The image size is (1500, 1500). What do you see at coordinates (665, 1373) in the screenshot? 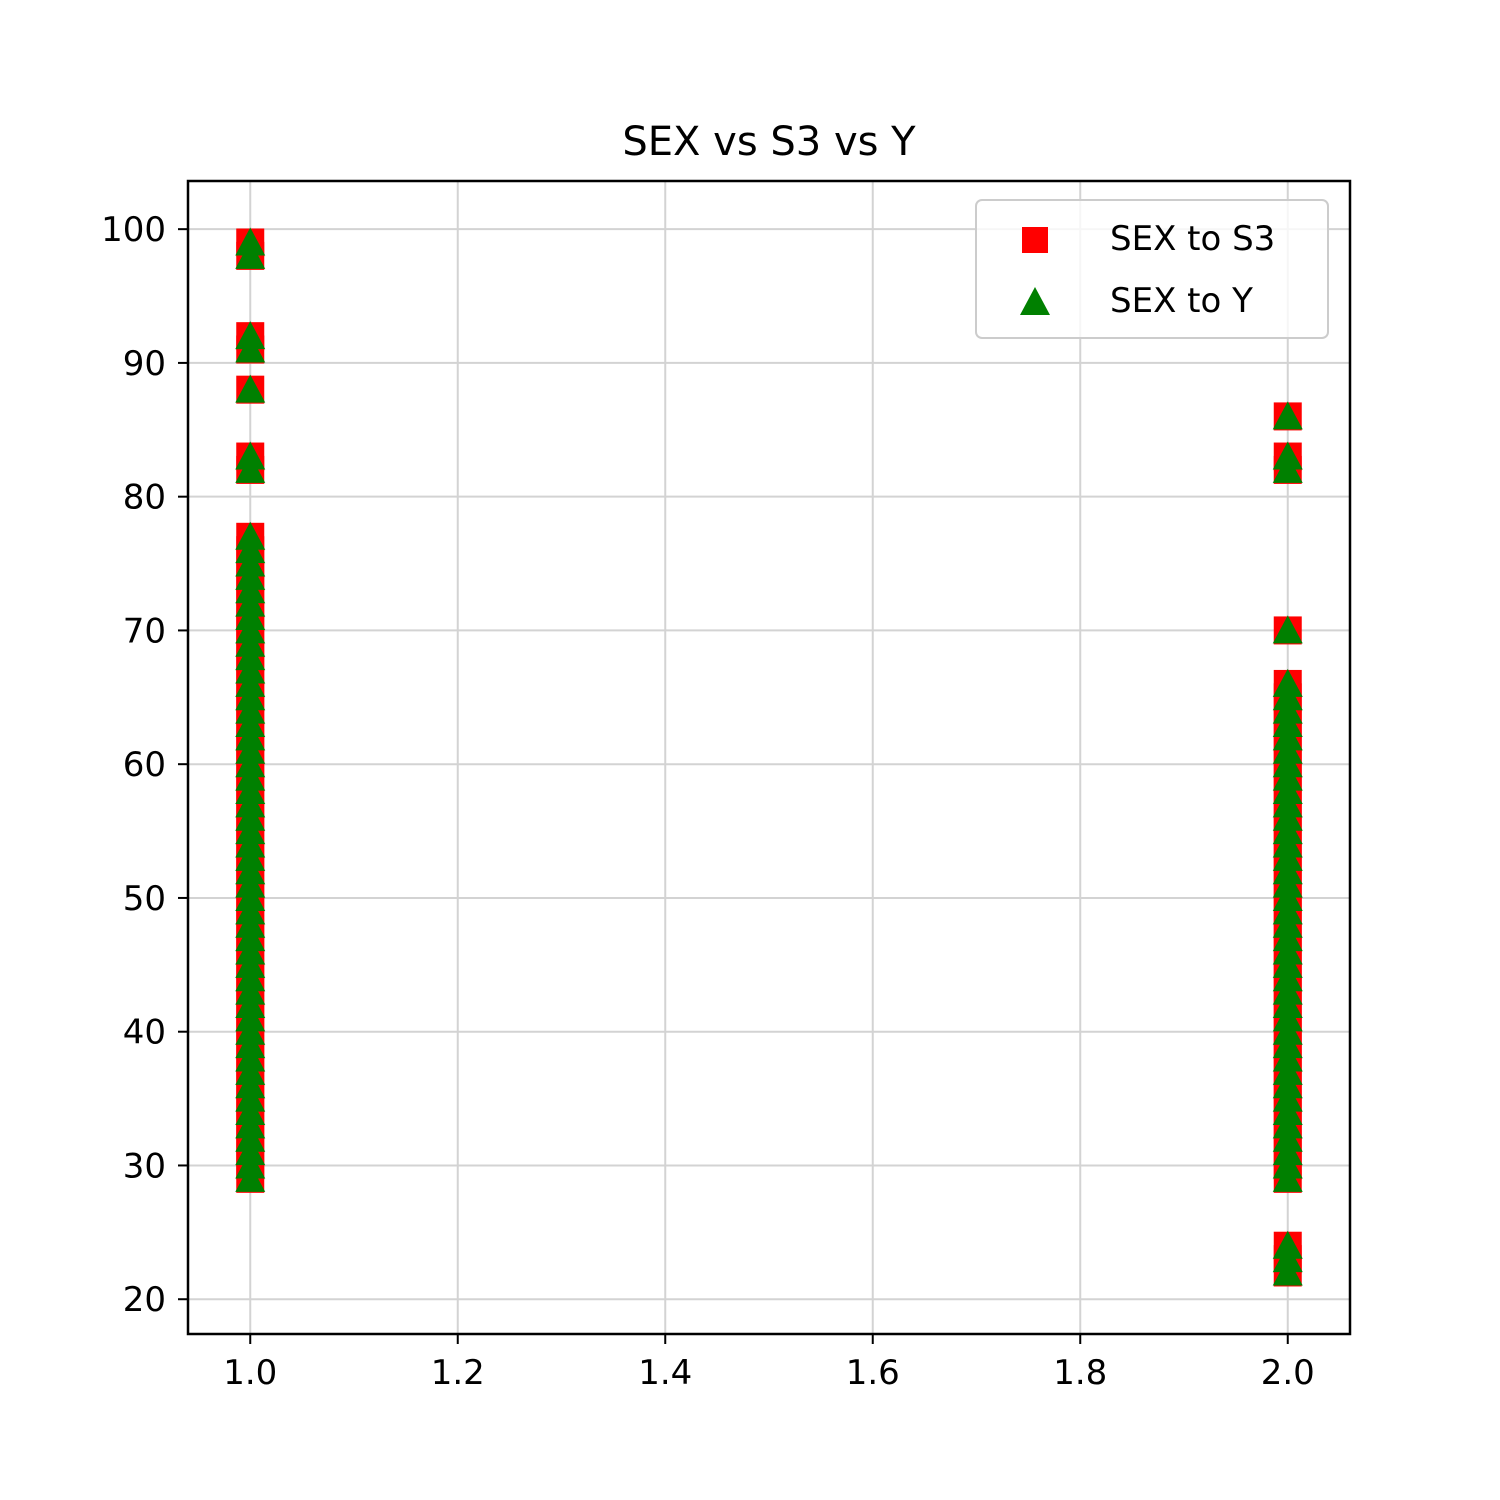
I see `x-tick-label: 1.4` at bounding box center [665, 1373].